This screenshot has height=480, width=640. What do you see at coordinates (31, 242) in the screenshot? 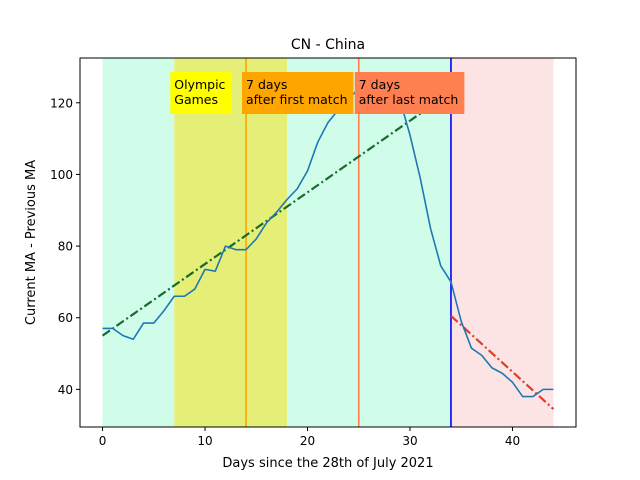
I see `y-axis-label: Current MA - Previous MA` at bounding box center [31, 242].